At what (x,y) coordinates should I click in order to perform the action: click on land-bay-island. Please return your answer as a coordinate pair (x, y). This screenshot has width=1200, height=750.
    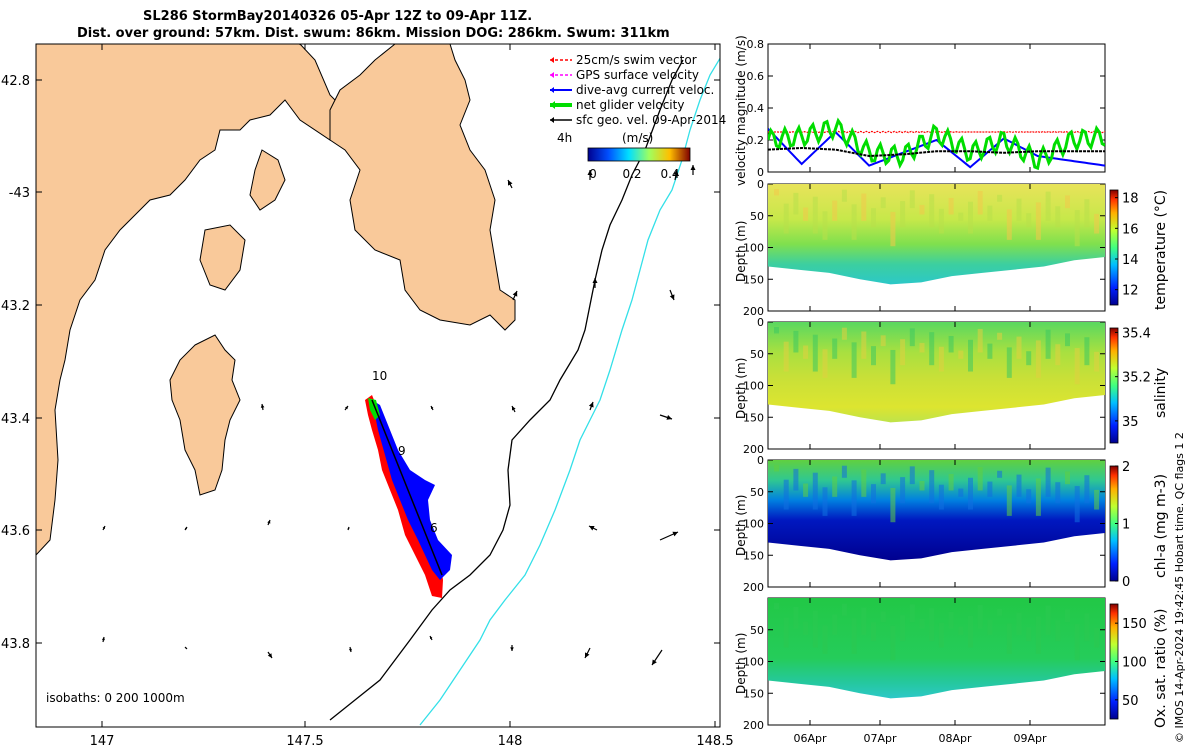
    Looking at the image, I should click on (222, 257).